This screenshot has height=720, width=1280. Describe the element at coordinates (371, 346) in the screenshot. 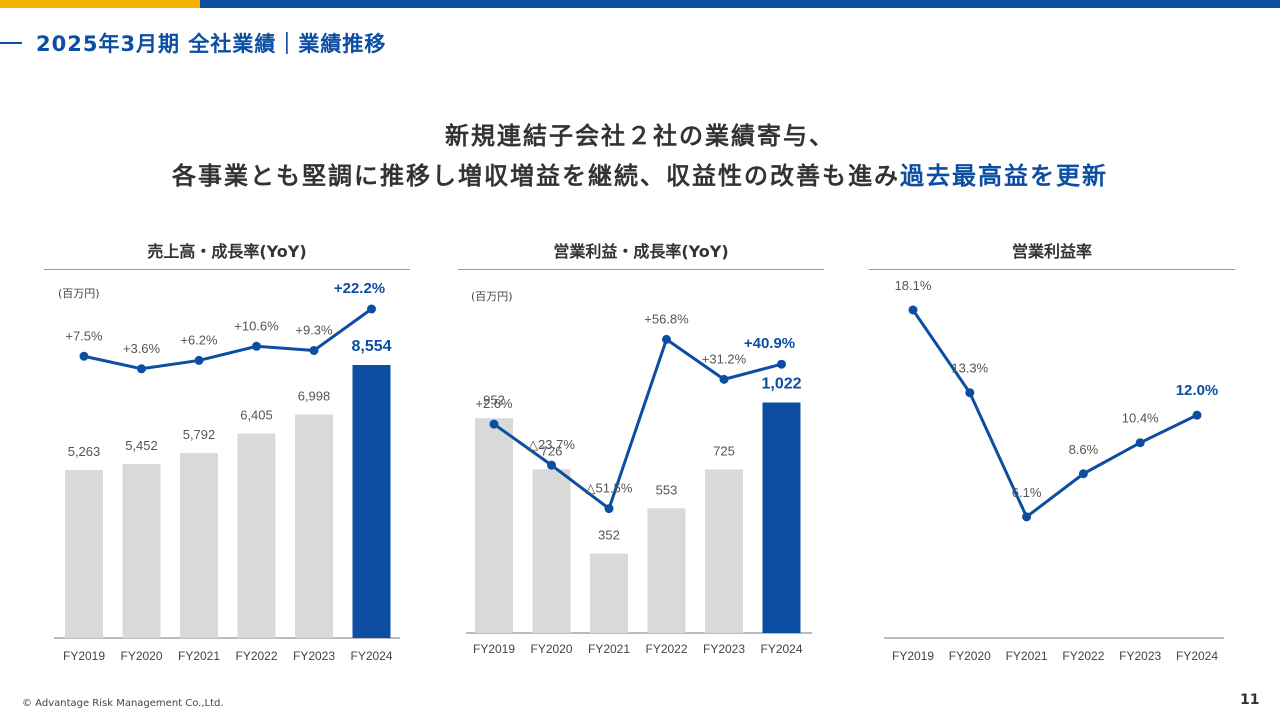

I see `bar-value-label: 8,554` at that location.